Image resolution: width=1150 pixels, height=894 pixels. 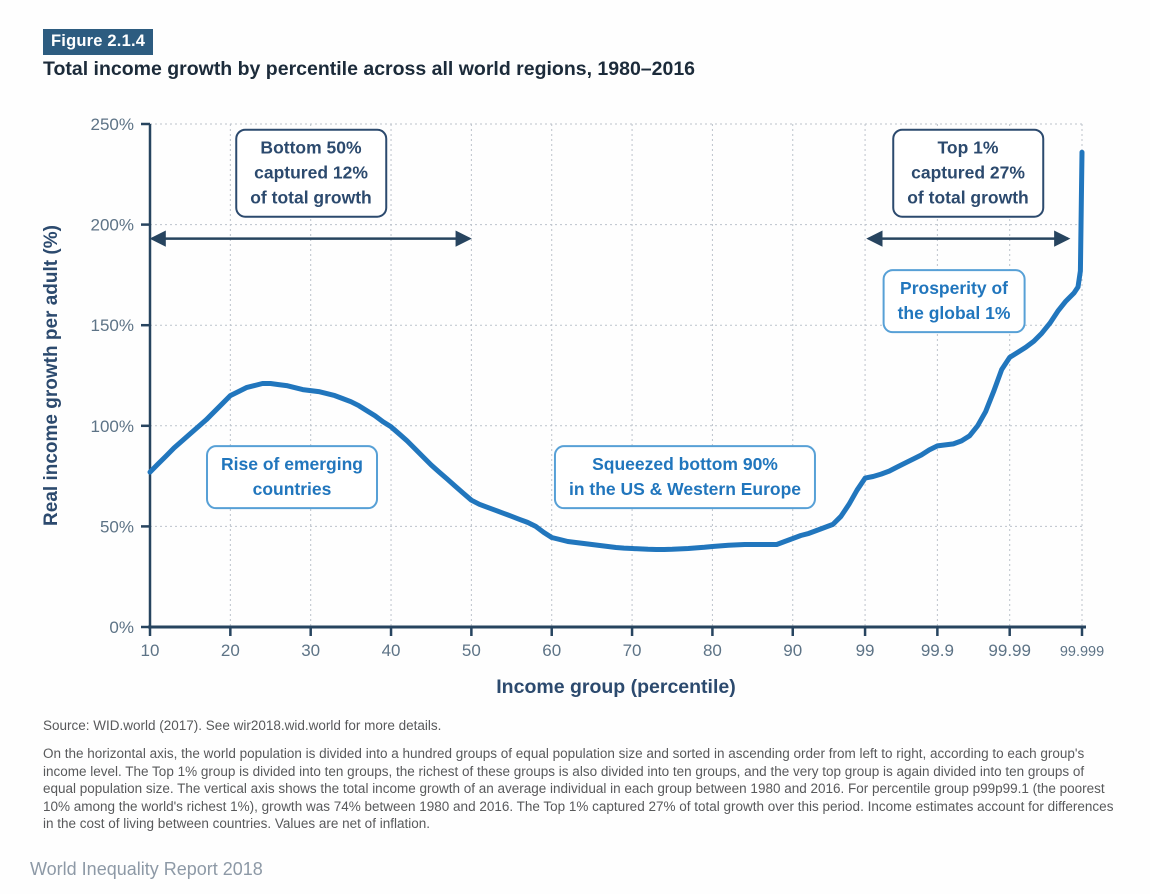 I want to click on x-tick-label: 30, so click(x=310, y=650).